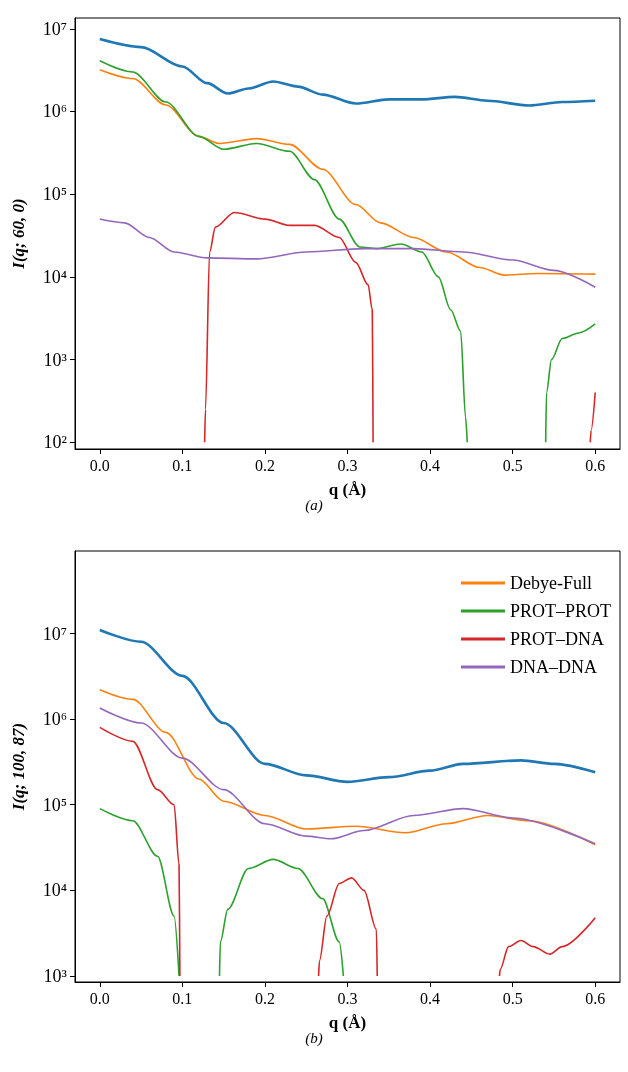 The image size is (628, 1072). I want to click on legend-label: PROT–DNA, so click(556, 639).